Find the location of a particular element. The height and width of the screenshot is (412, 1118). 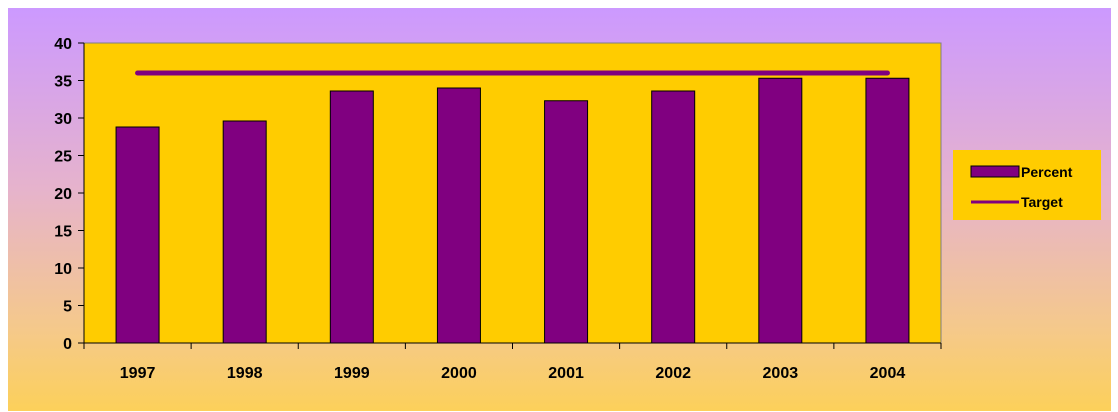

bar-1999 is located at coordinates (351, 217).